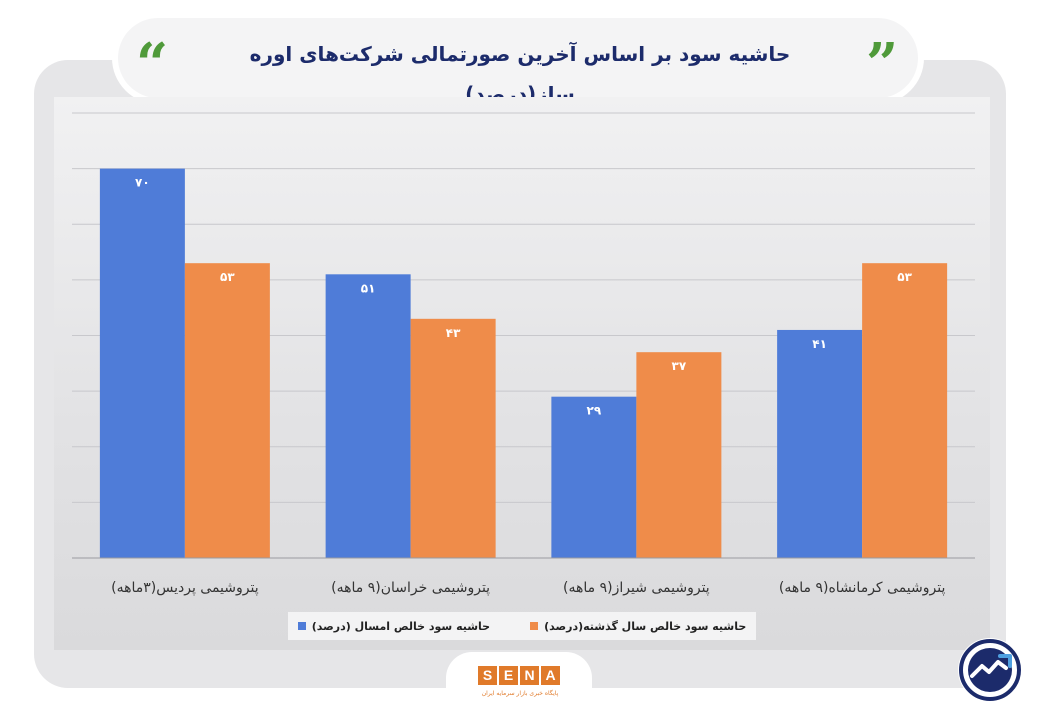 The height and width of the screenshot is (720, 1040). Describe the element at coordinates (679, 366) in the screenshot. I see `data-label: ۳۷` at that location.